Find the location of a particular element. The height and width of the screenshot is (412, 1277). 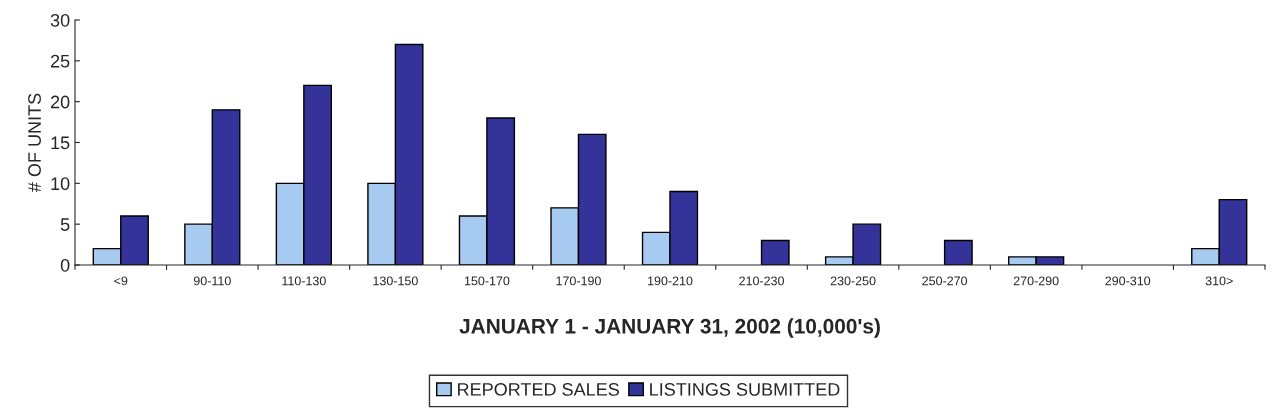

x-tick-label: 110-130 is located at coordinates (304, 281).